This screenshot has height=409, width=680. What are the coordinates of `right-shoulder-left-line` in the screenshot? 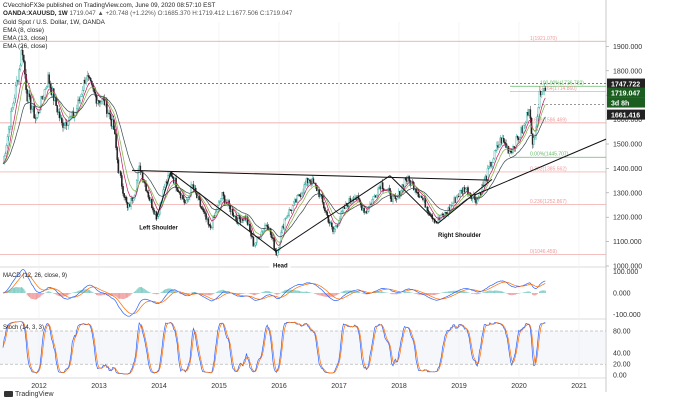 It's located at (414, 199).